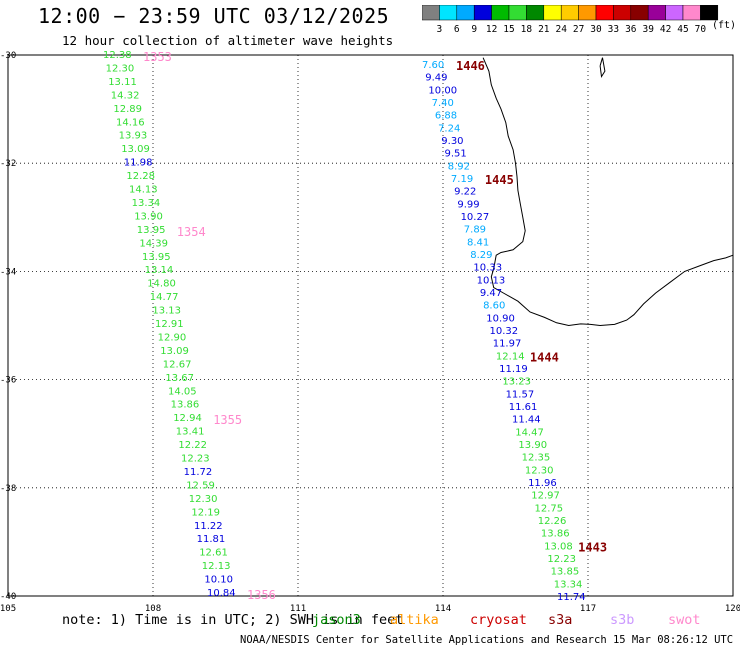  Describe the element at coordinates (211, 539) in the screenshot. I see `wave-height-label: 11.81` at that location.